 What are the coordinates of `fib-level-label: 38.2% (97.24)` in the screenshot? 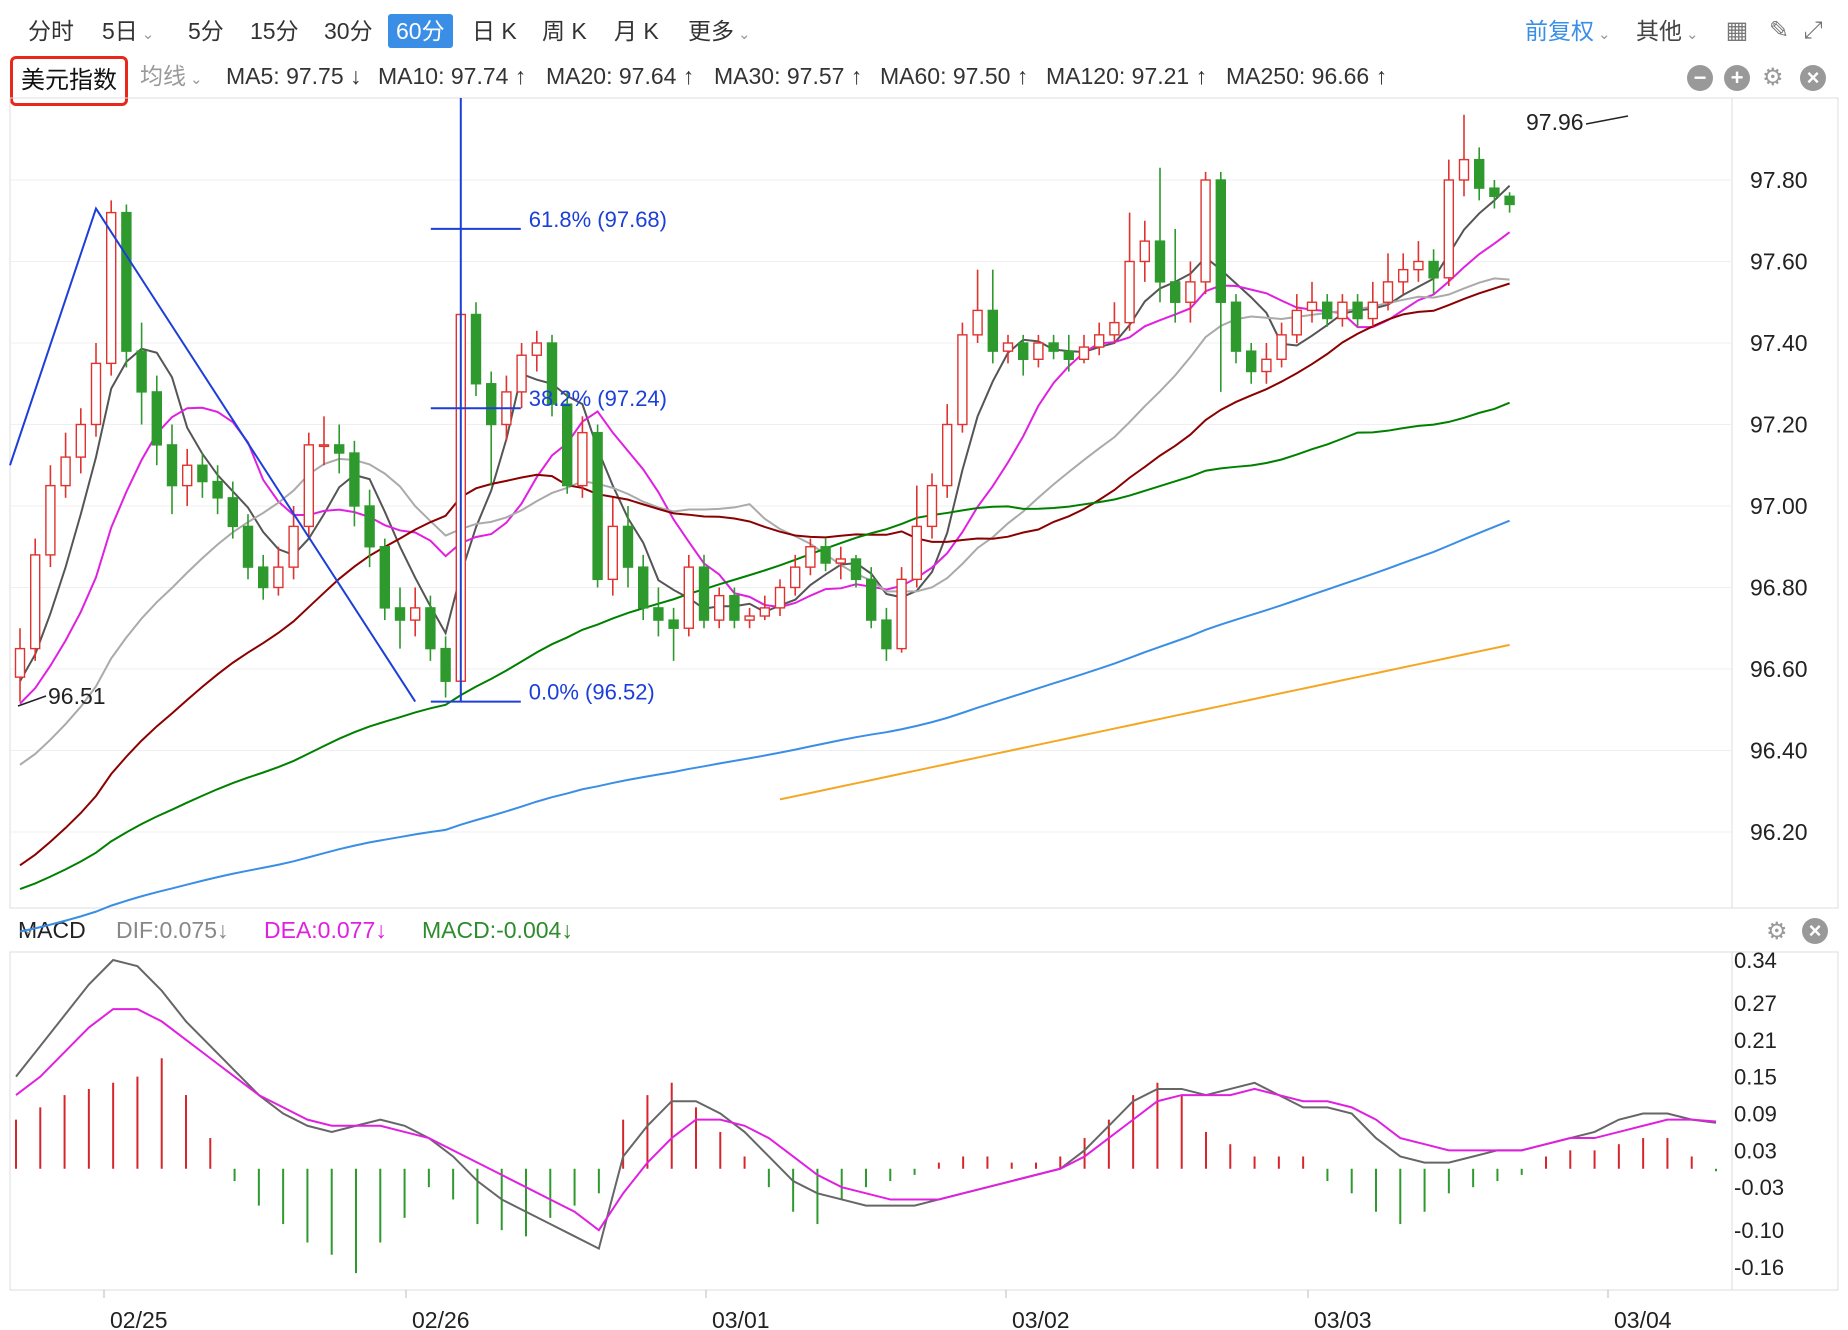 It's located at (598, 398).